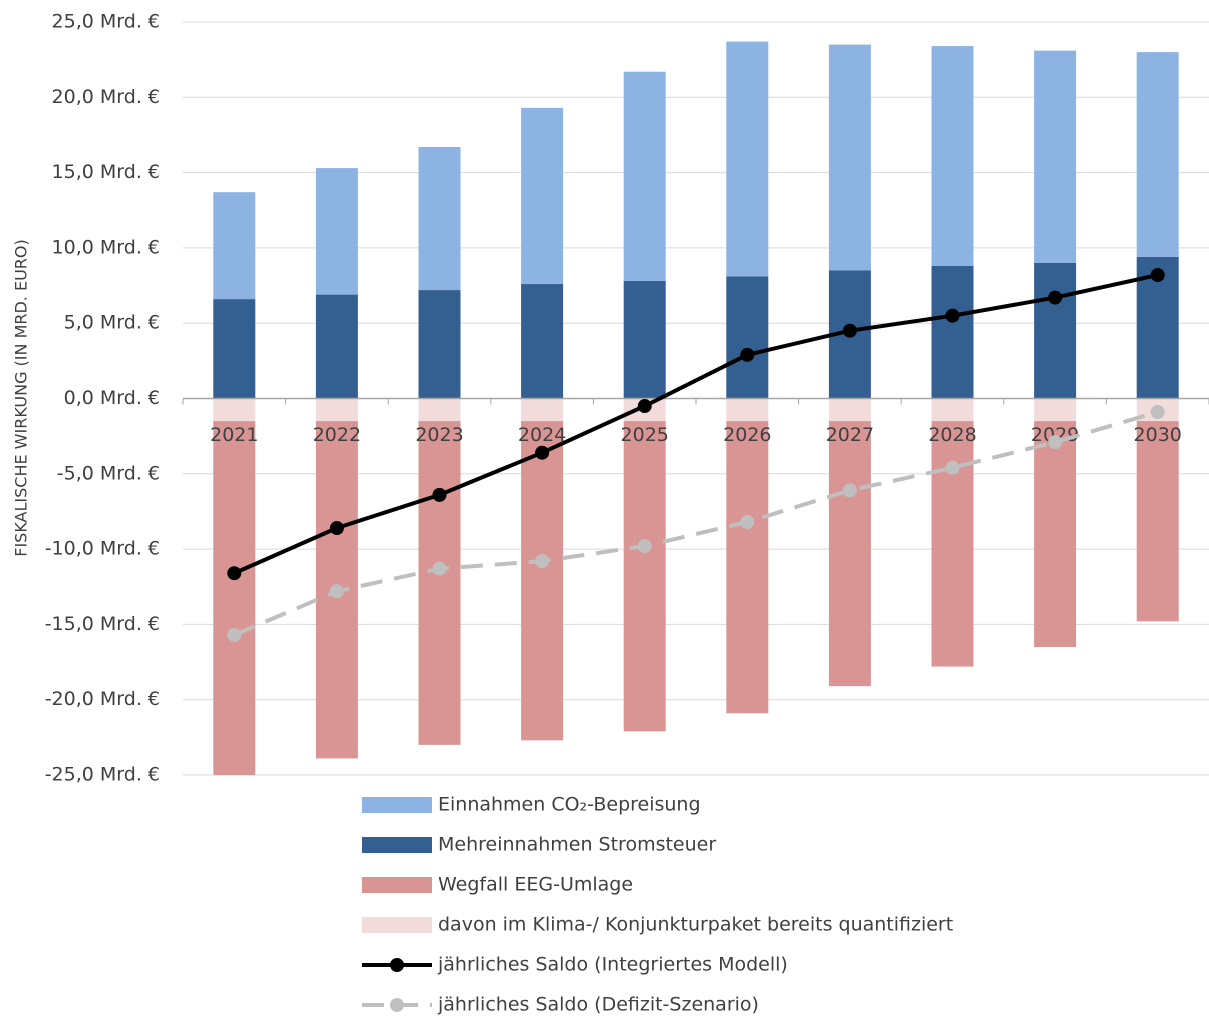 The height and width of the screenshot is (1019, 1209). I want to click on y-tick-label: 5,0 Mrd. €, so click(112, 323).